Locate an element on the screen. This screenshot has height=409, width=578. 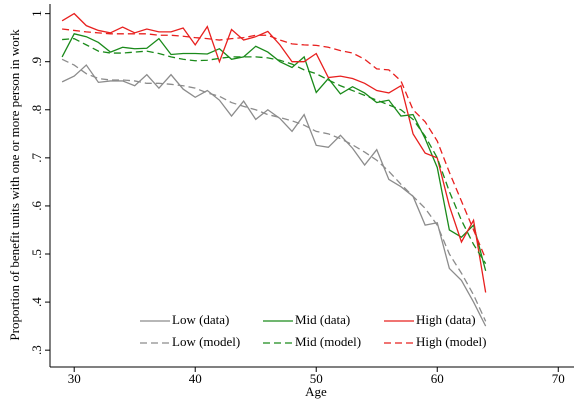
x-tick-label: 40 is located at coordinates (195, 378).